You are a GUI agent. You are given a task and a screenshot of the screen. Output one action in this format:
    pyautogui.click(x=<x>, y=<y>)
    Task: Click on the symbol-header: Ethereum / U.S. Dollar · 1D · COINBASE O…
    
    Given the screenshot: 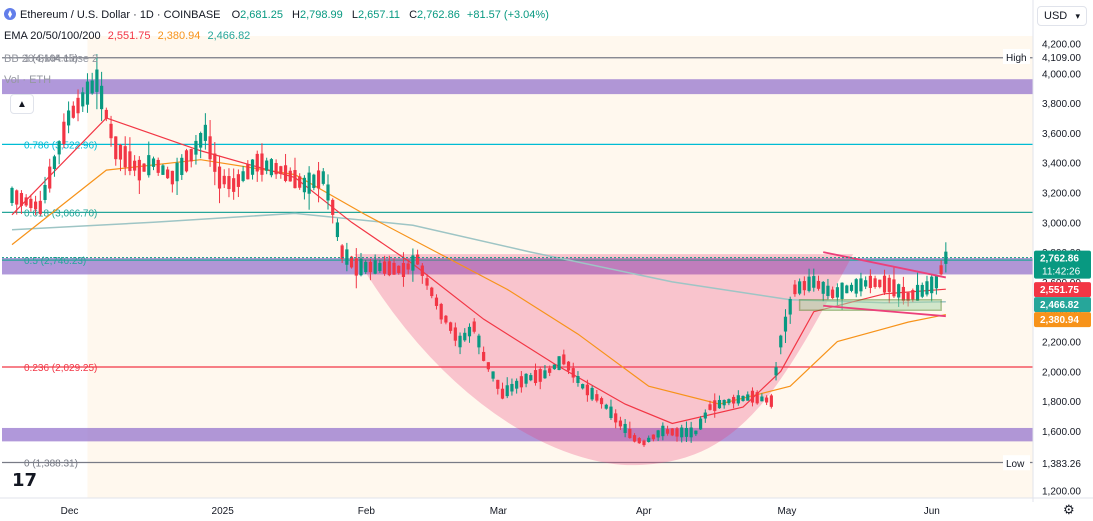 What is the action you would take?
    pyautogui.click(x=276, y=15)
    